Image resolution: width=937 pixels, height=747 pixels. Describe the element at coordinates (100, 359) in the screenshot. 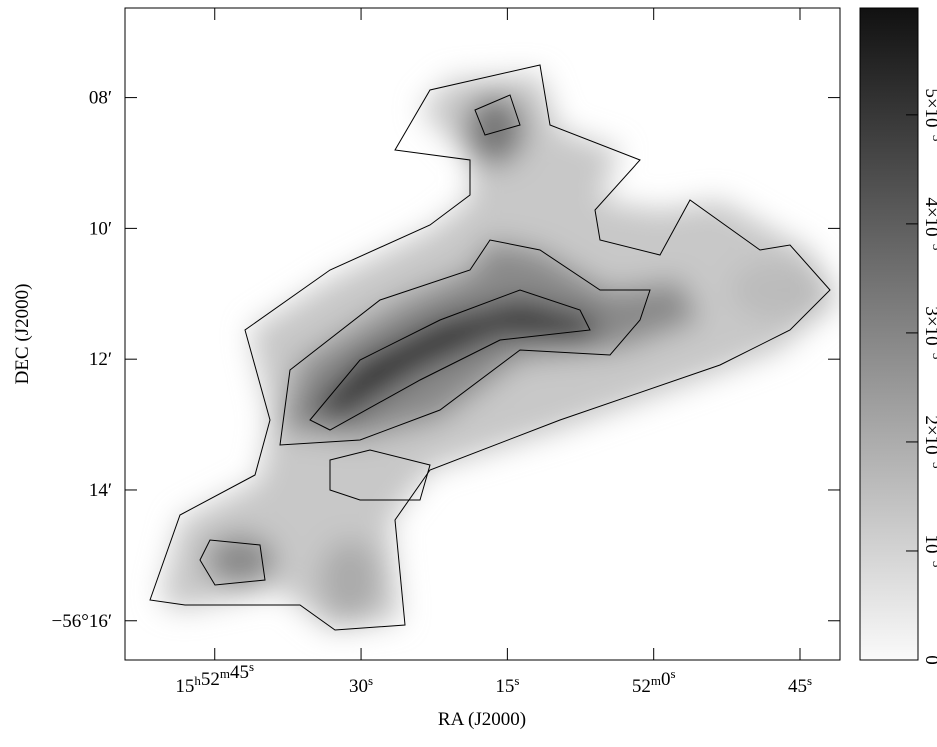

I see `y-tick-label: 12′` at that location.